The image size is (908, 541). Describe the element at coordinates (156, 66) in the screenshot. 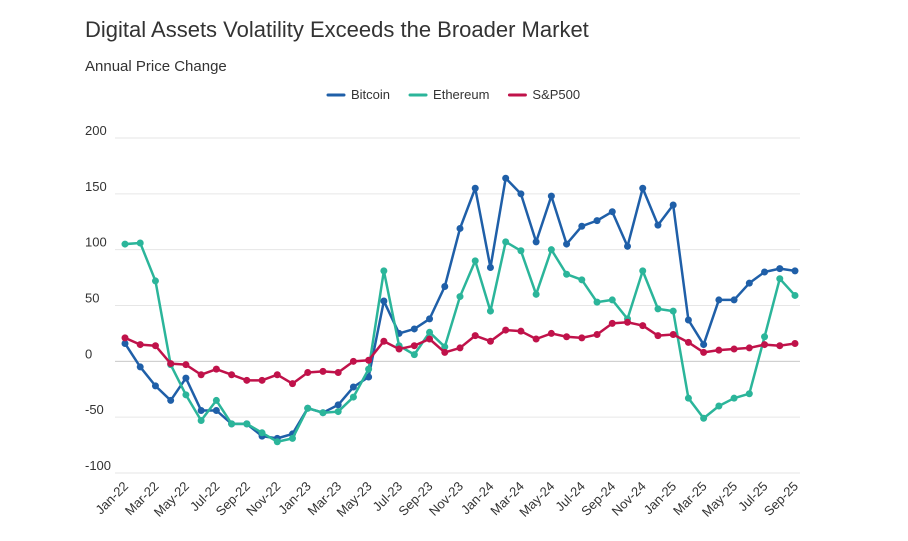

I see `chart-subtitle: Annual Price Change` at that location.